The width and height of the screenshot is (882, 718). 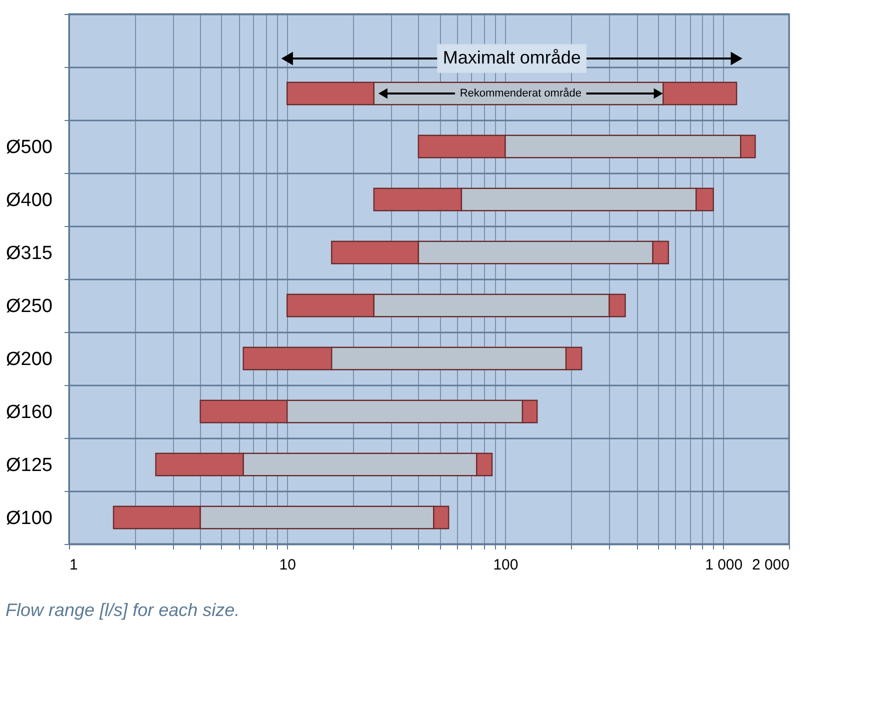 I want to click on y-tick-label: Ø250, so click(x=29, y=306).